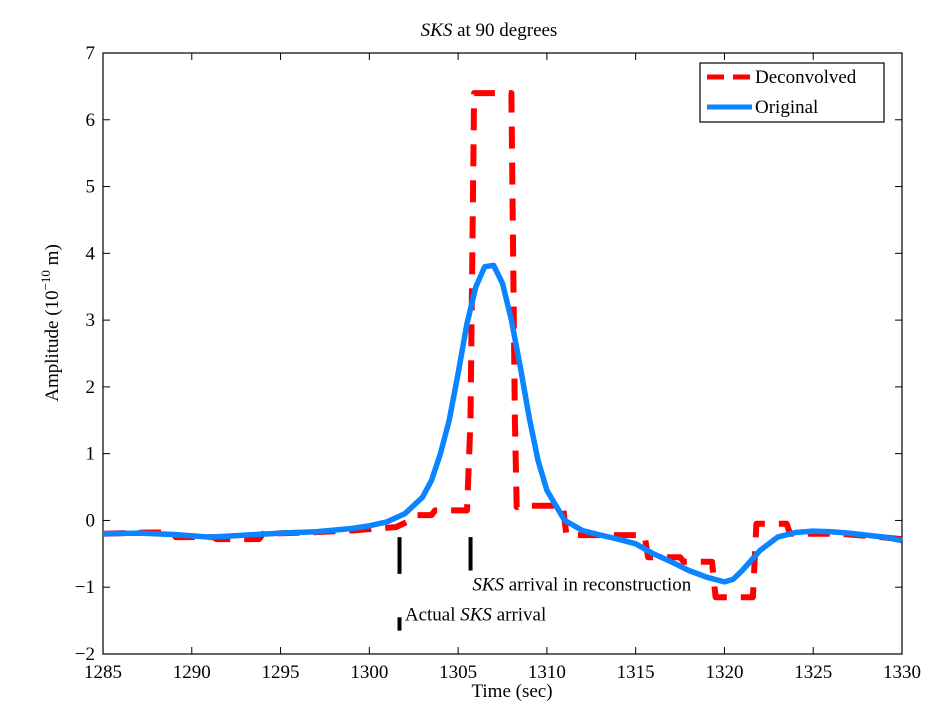  I want to click on y-tick-label: 0, so click(91, 520).